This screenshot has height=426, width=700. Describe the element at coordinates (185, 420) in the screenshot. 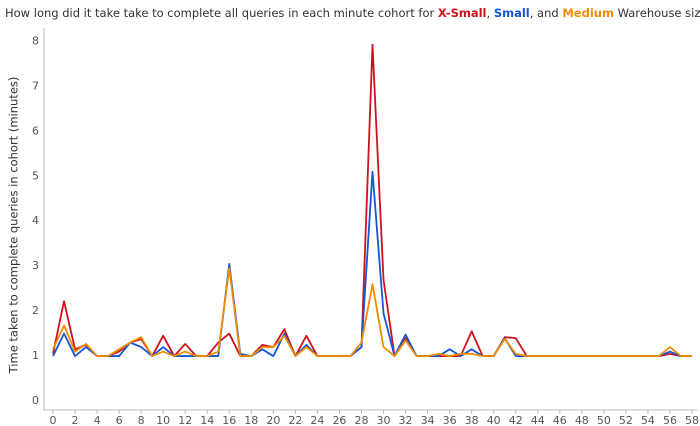

I see `x-tick-label: 12` at that location.